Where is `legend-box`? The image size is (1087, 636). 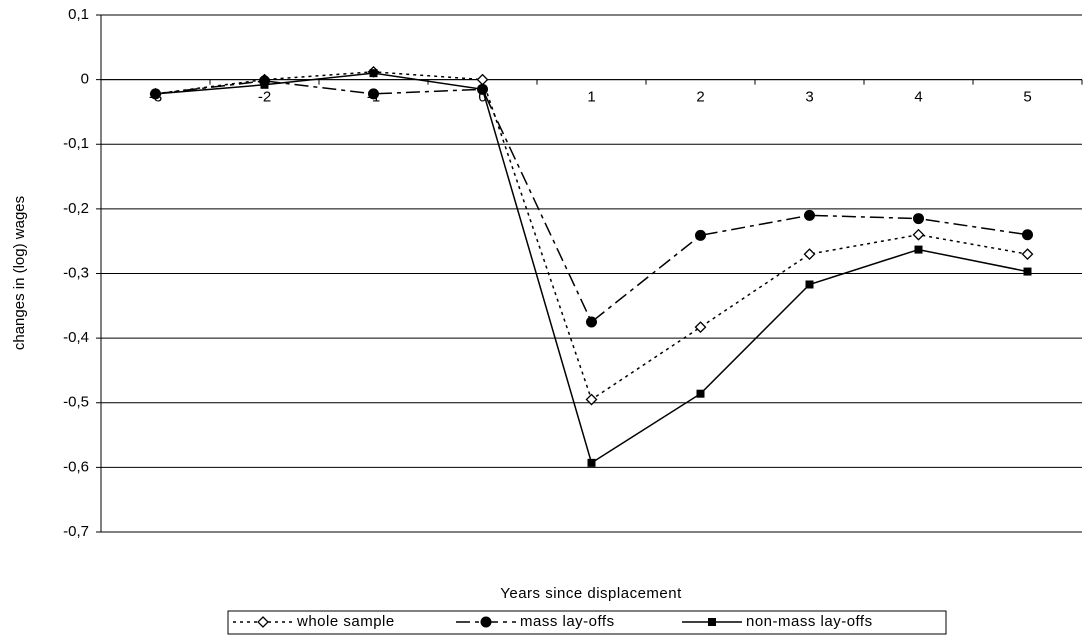 legend-box is located at coordinates (587, 622).